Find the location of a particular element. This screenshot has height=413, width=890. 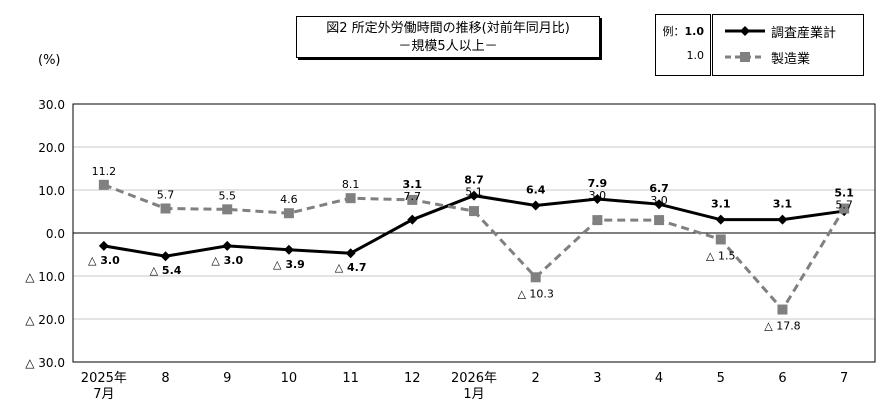

x-tick-label: 7 is located at coordinates (844, 378).